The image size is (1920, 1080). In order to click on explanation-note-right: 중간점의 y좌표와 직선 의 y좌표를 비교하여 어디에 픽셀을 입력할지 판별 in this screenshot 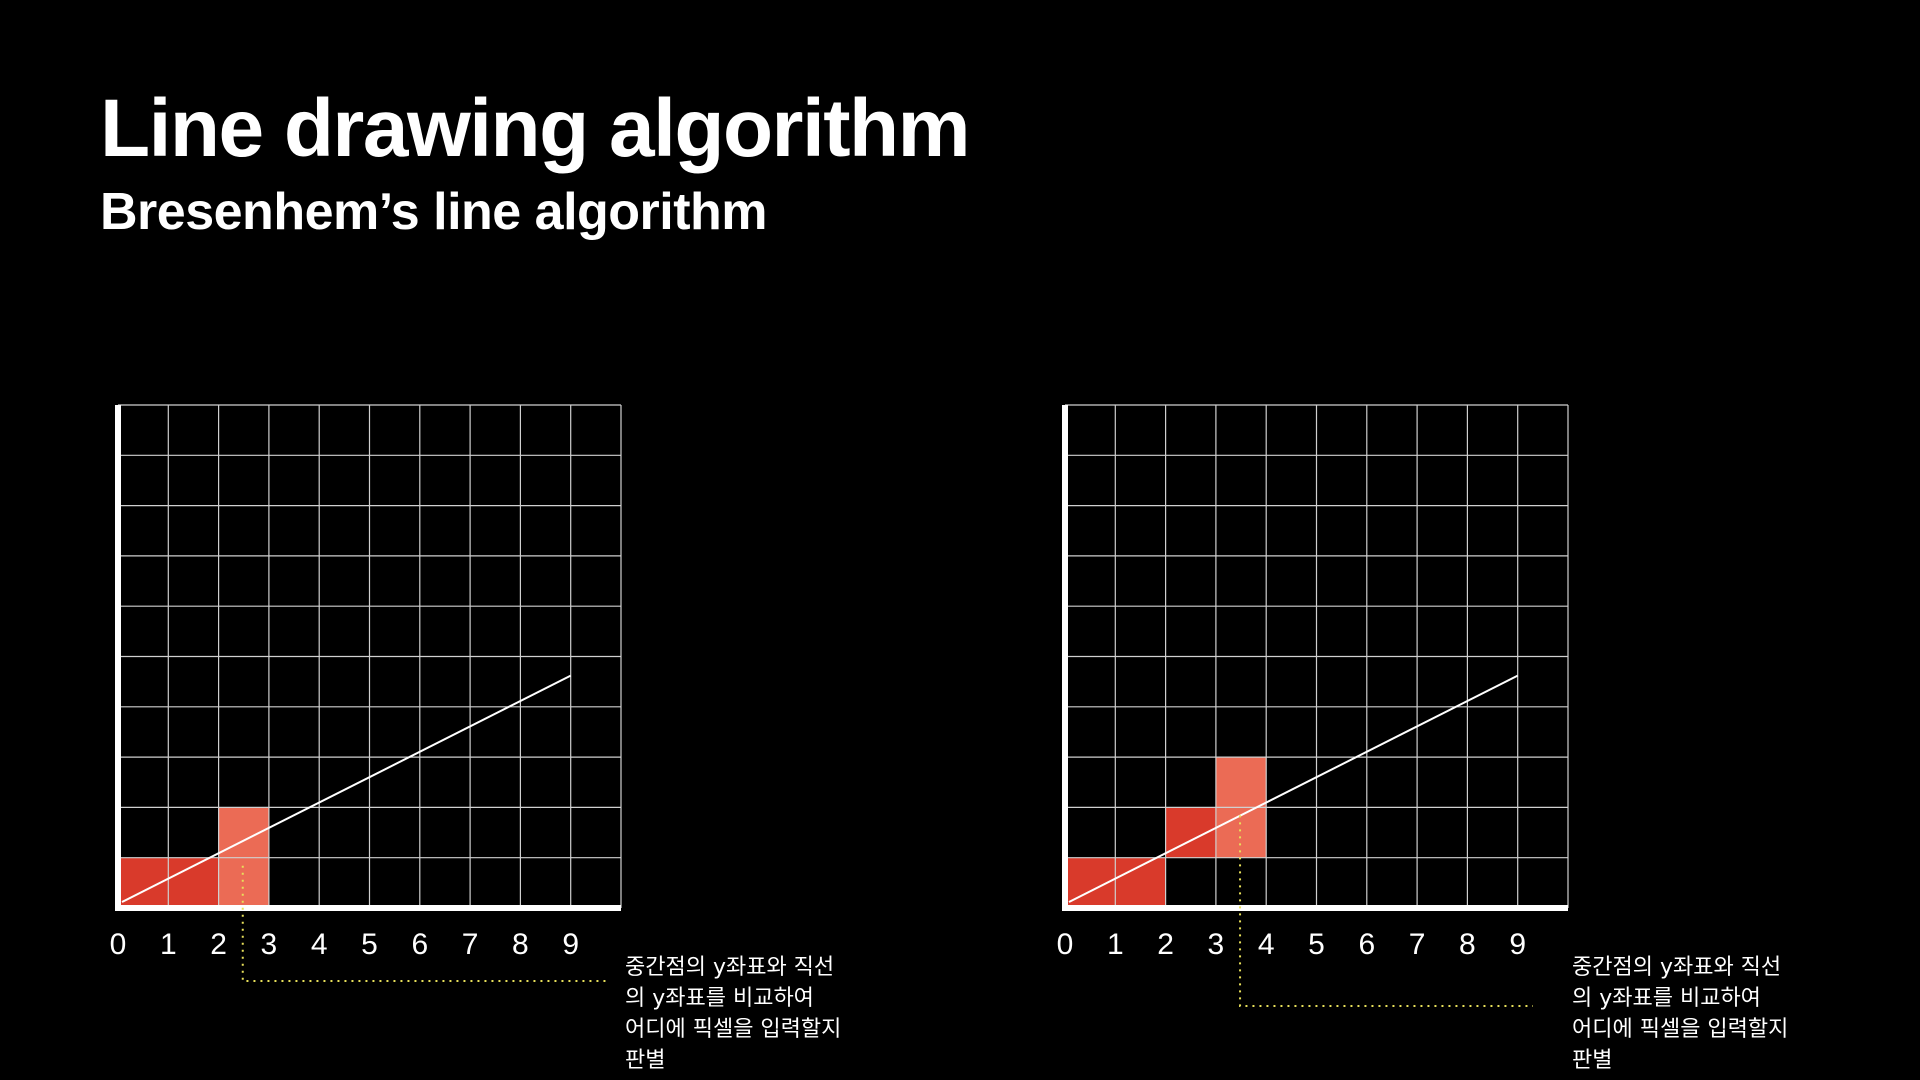, I will do `click(1680, 1014)`.